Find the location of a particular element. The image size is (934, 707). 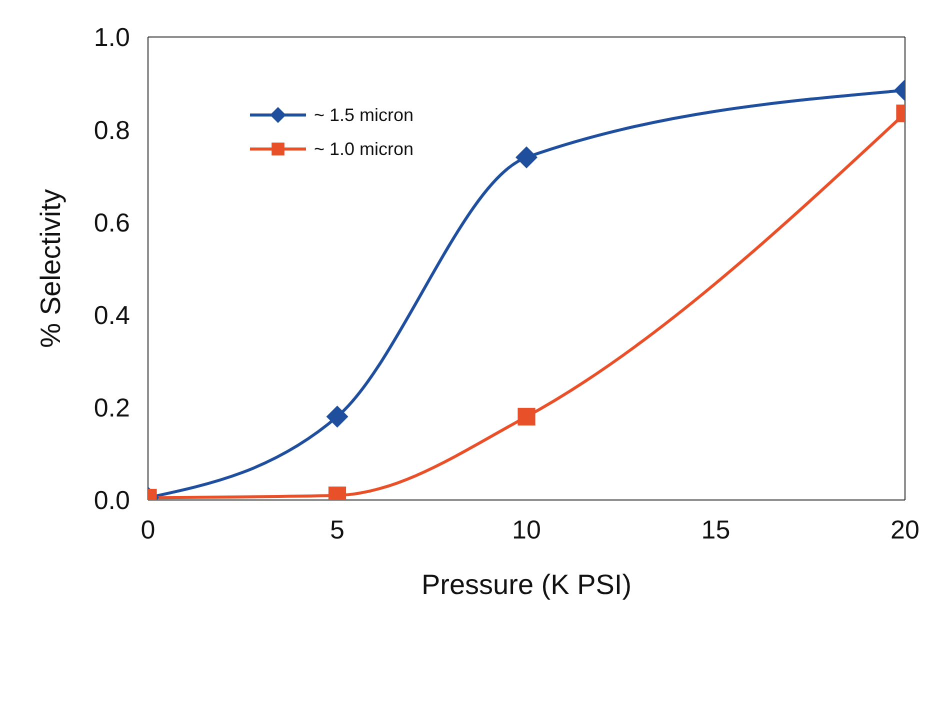

legend-label: ~ 1.5 micron is located at coordinates (364, 115).